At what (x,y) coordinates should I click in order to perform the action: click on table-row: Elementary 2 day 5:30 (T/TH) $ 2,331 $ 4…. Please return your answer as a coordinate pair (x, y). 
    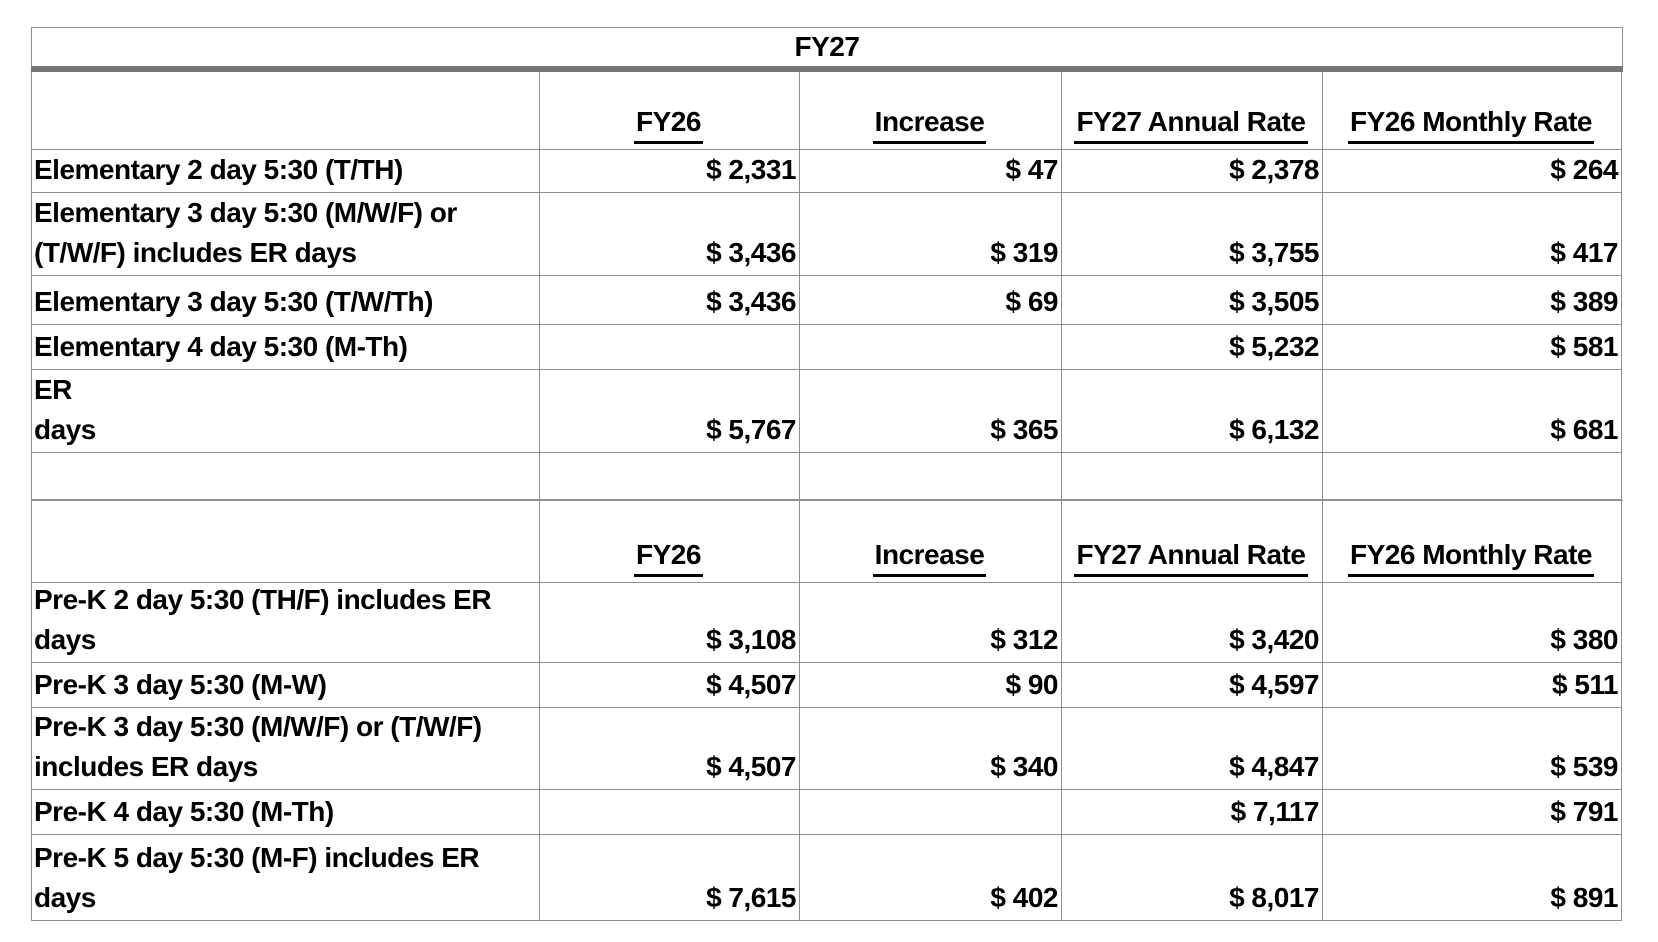
    Looking at the image, I should click on (827, 171).